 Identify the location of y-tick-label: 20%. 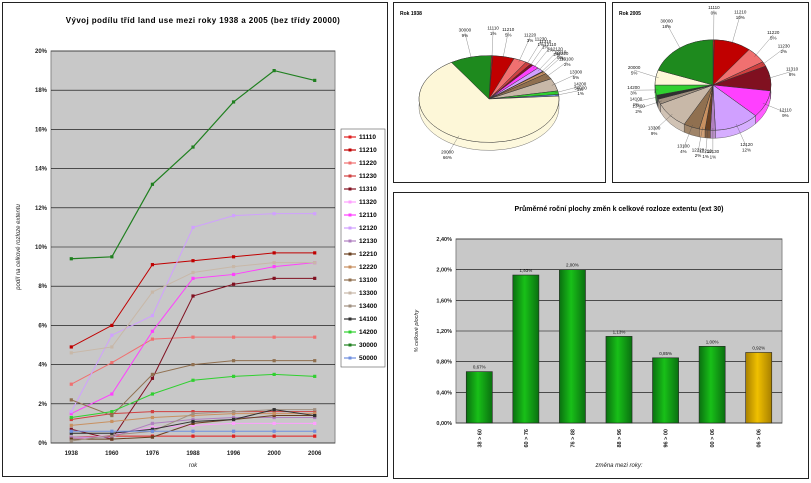
(41, 52).